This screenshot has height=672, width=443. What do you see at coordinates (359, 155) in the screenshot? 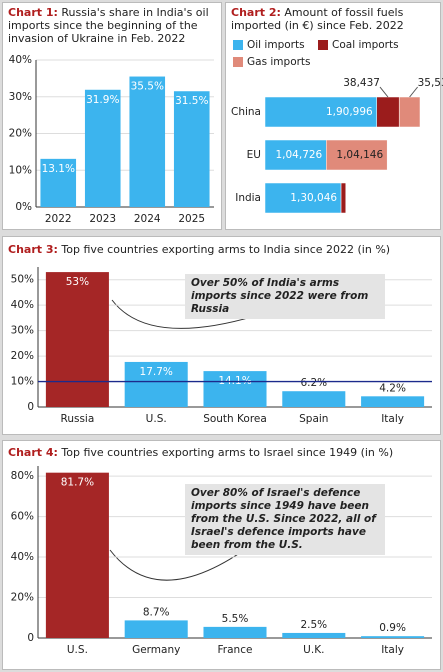
I see `value-label: 1,04,146` at bounding box center [359, 155].